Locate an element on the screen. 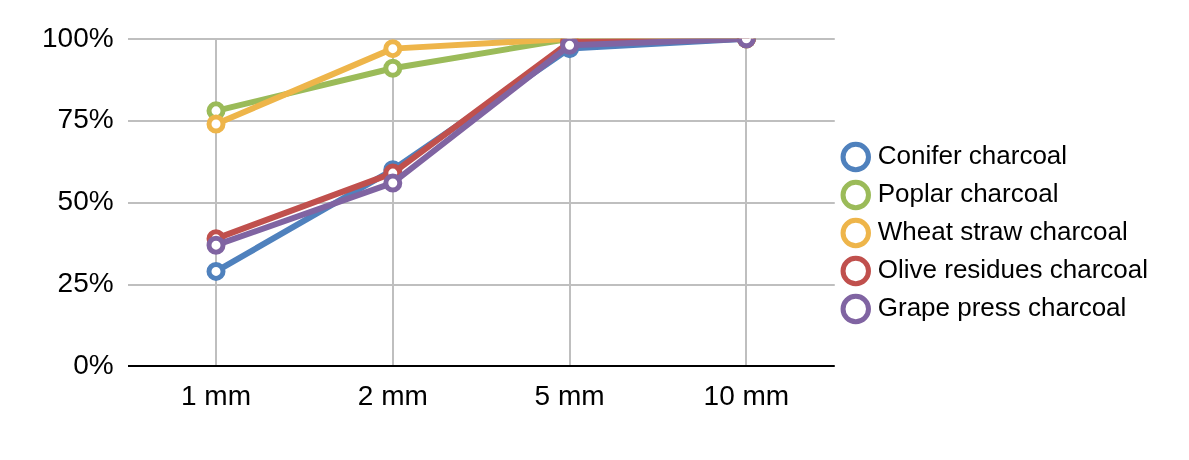  y-tick-label: 0% is located at coordinates (93, 365).